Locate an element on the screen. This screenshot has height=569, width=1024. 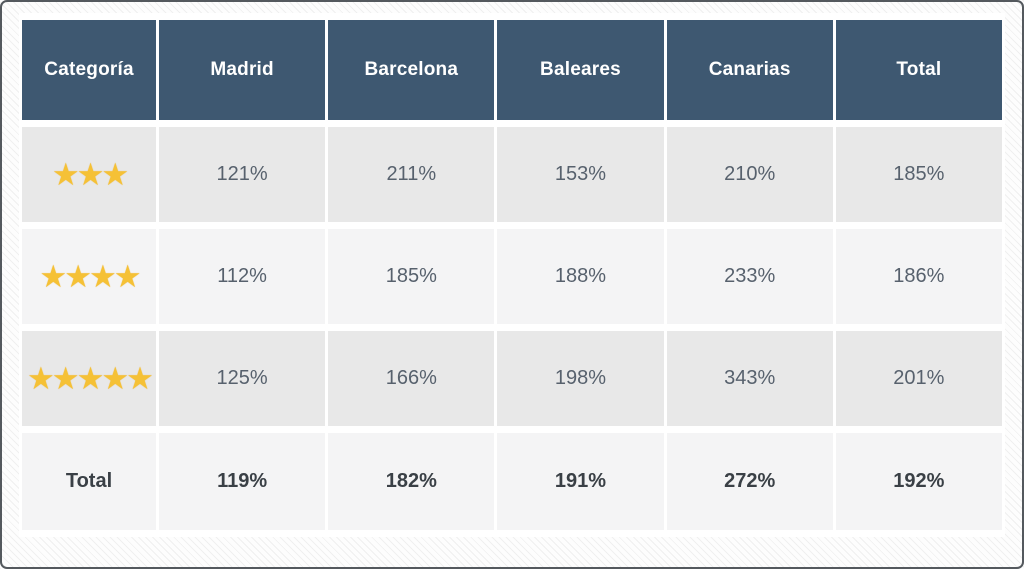
star-rating-3-icon: ★★★ is located at coordinates (89, 174).